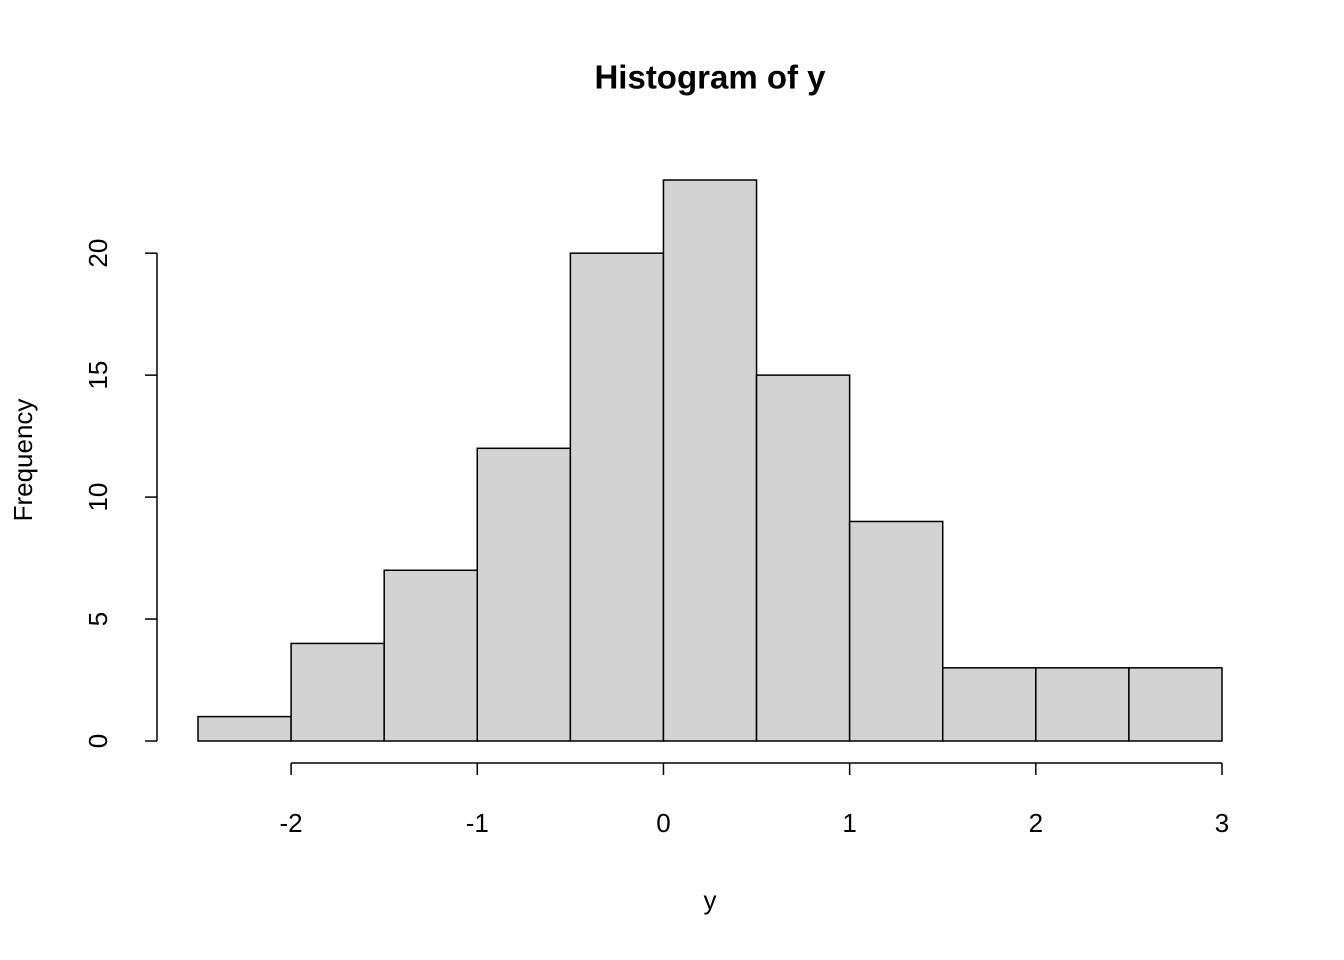  I want to click on x-tick-label: 1, so click(849, 823).